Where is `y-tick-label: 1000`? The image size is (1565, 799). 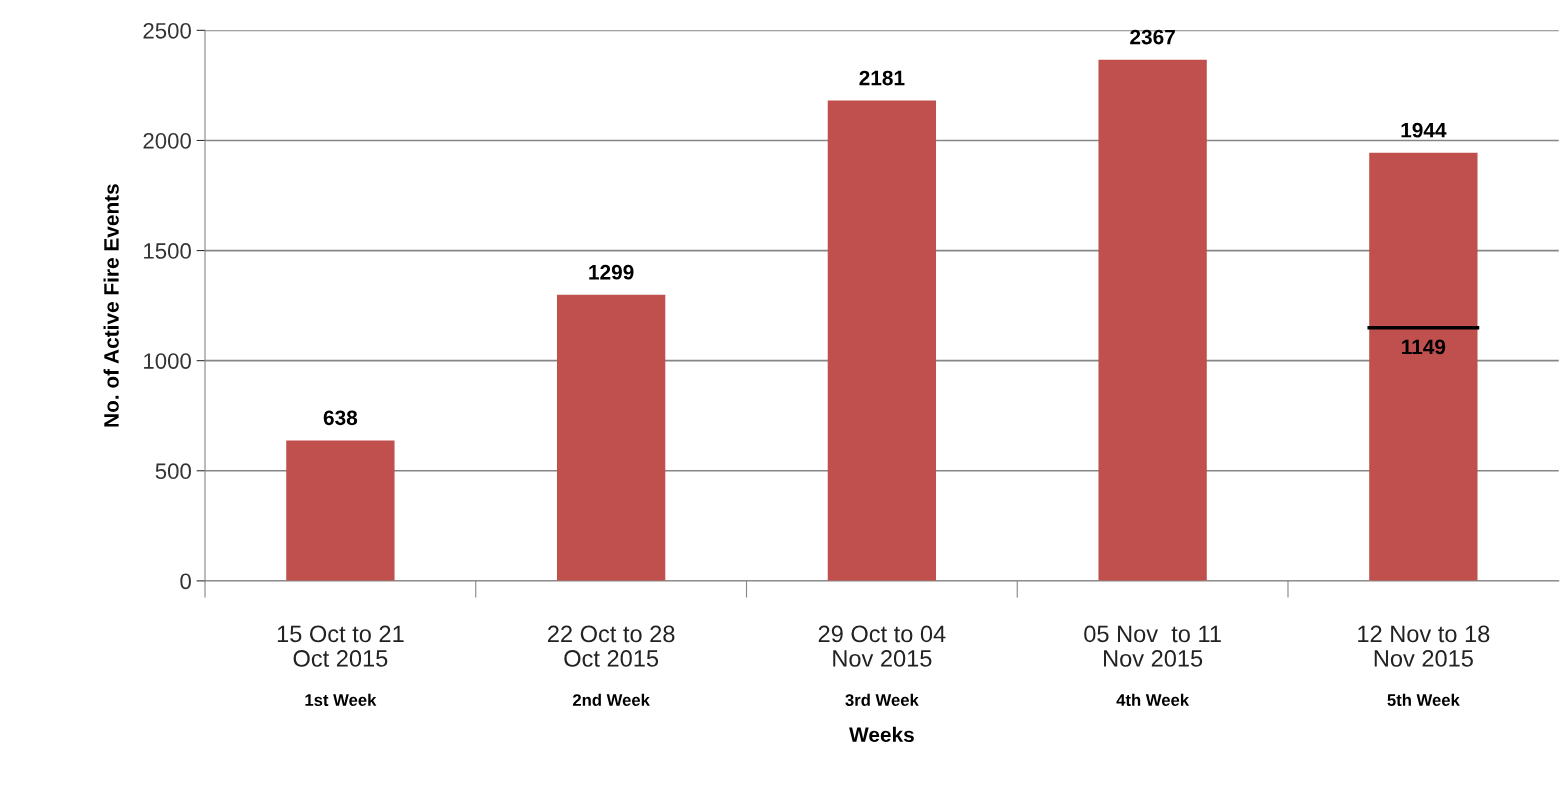
y-tick-label: 1000 is located at coordinates (167, 361).